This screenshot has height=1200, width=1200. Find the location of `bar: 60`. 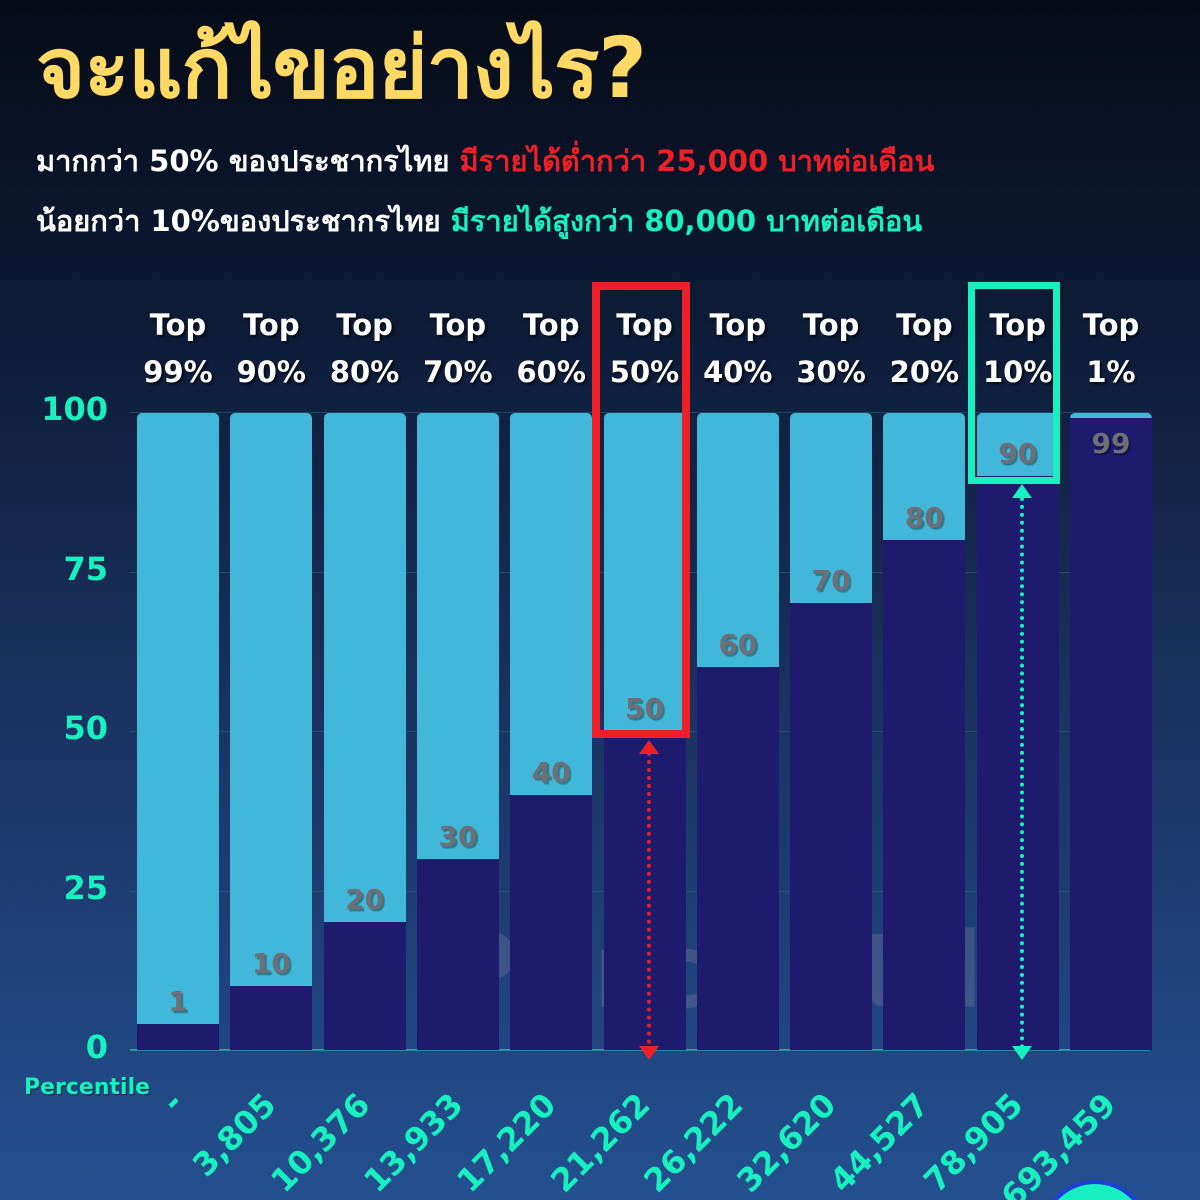

bar: 60 is located at coordinates (737, 731).